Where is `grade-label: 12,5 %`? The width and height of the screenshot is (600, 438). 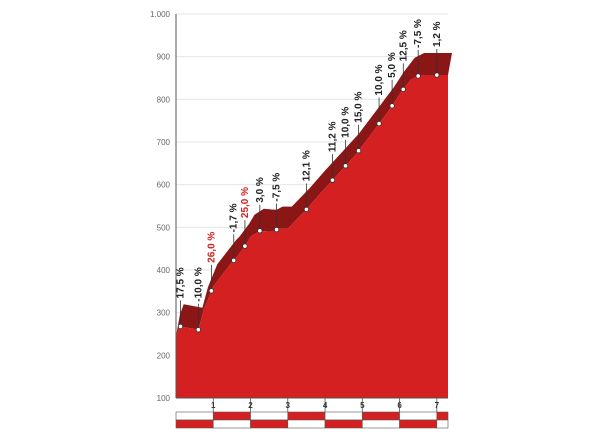
grade-label: 12,5 % is located at coordinates (403, 45).